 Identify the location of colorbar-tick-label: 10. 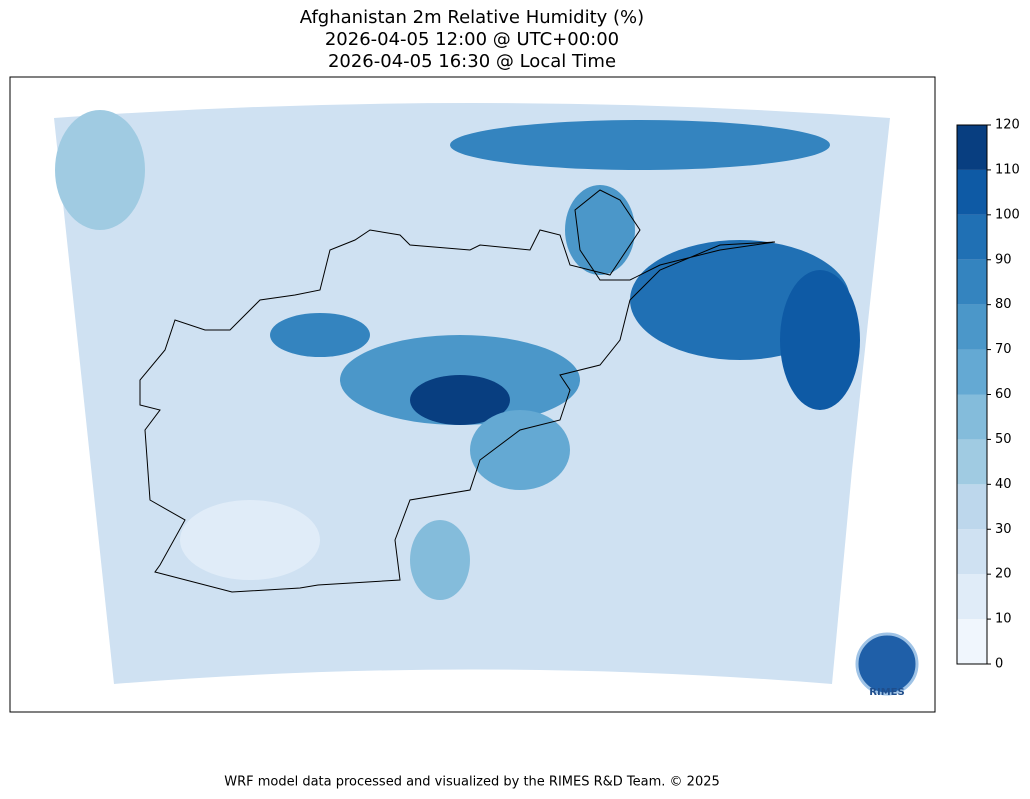
(1003, 619).